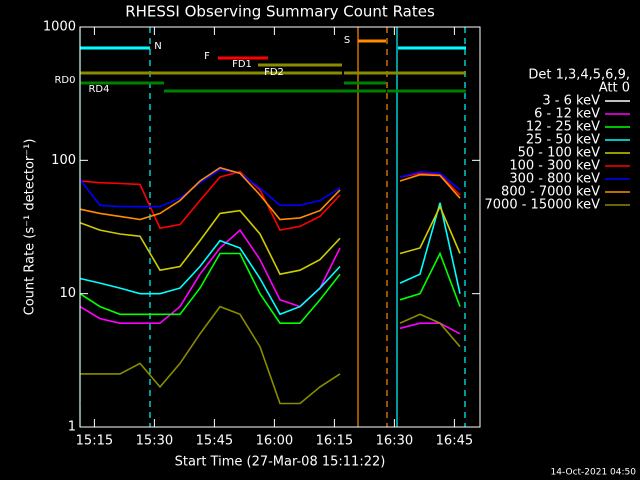 The width and height of the screenshot is (640, 480). I want to click on flag-label: N, so click(157, 46).